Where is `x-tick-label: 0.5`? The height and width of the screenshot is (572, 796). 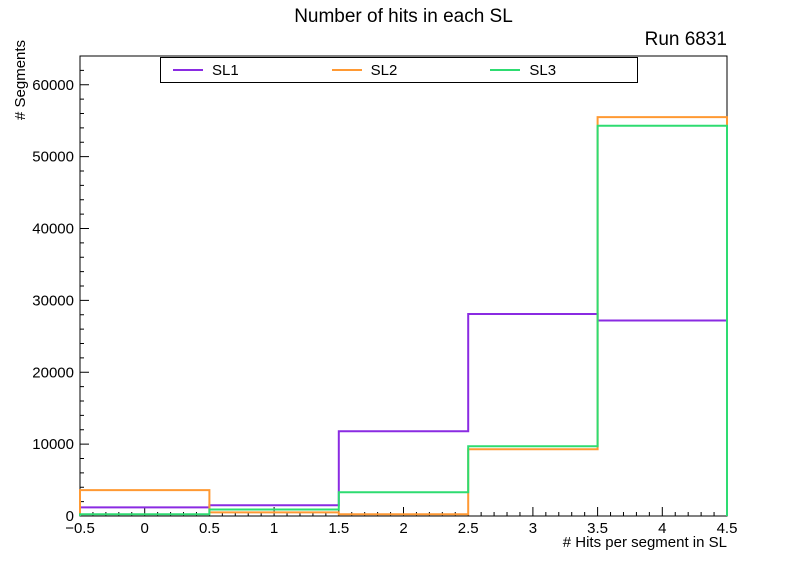
x-tick-label: 0.5 is located at coordinates (209, 528).